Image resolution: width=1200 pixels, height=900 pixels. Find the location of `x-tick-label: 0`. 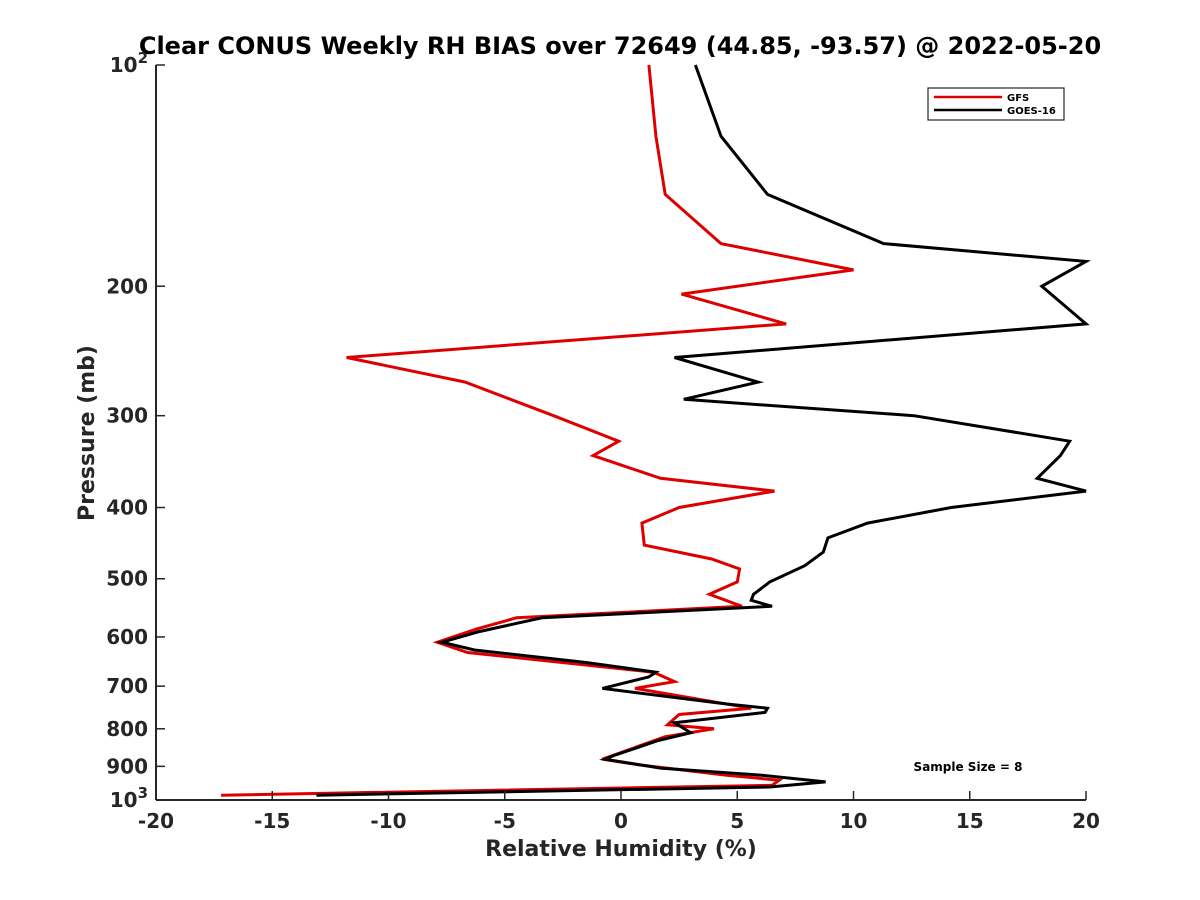

x-tick-label: 0 is located at coordinates (621, 821).